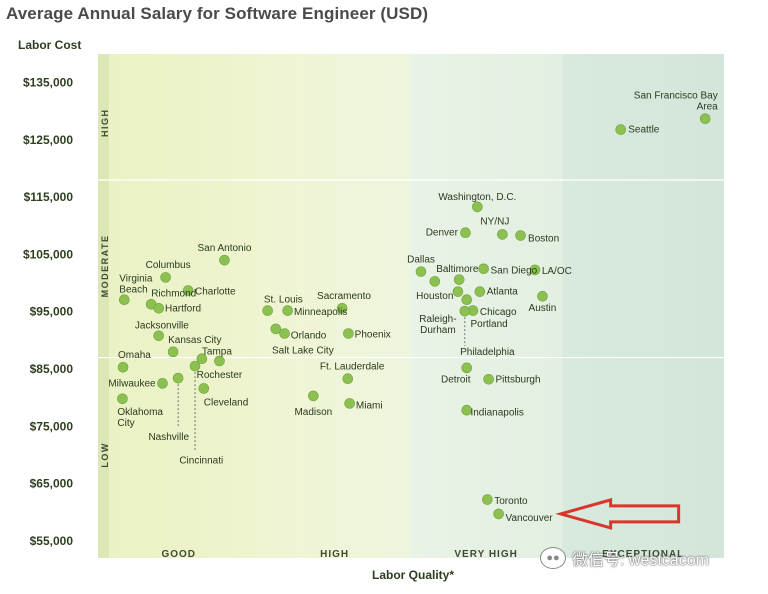  Describe the element at coordinates (334, 554) in the screenshot. I see `x-band-label: HIGH` at that location.